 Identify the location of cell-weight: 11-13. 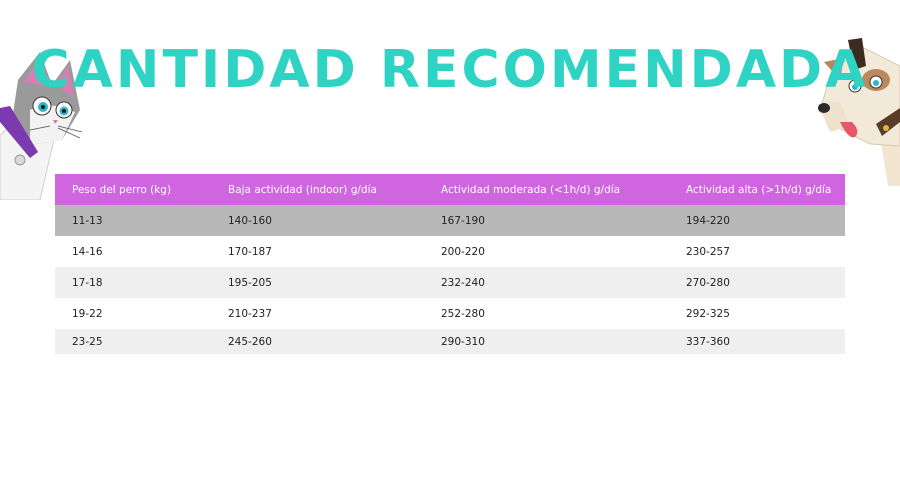
(133, 220).